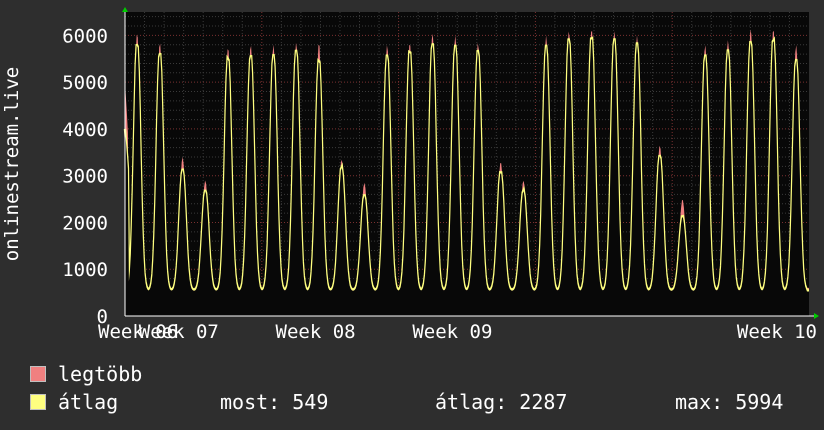 This screenshot has height=430, width=824. I want to click on x-axis-arrow, so click(816, 316).